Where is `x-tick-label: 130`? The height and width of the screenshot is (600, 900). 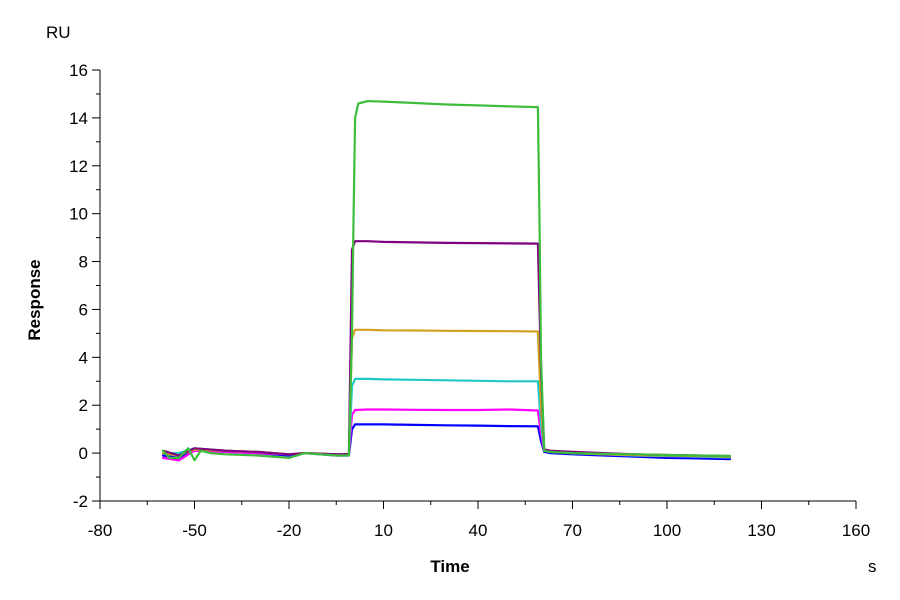 x-tick-label: 130 is located at coordinates (761, 530).